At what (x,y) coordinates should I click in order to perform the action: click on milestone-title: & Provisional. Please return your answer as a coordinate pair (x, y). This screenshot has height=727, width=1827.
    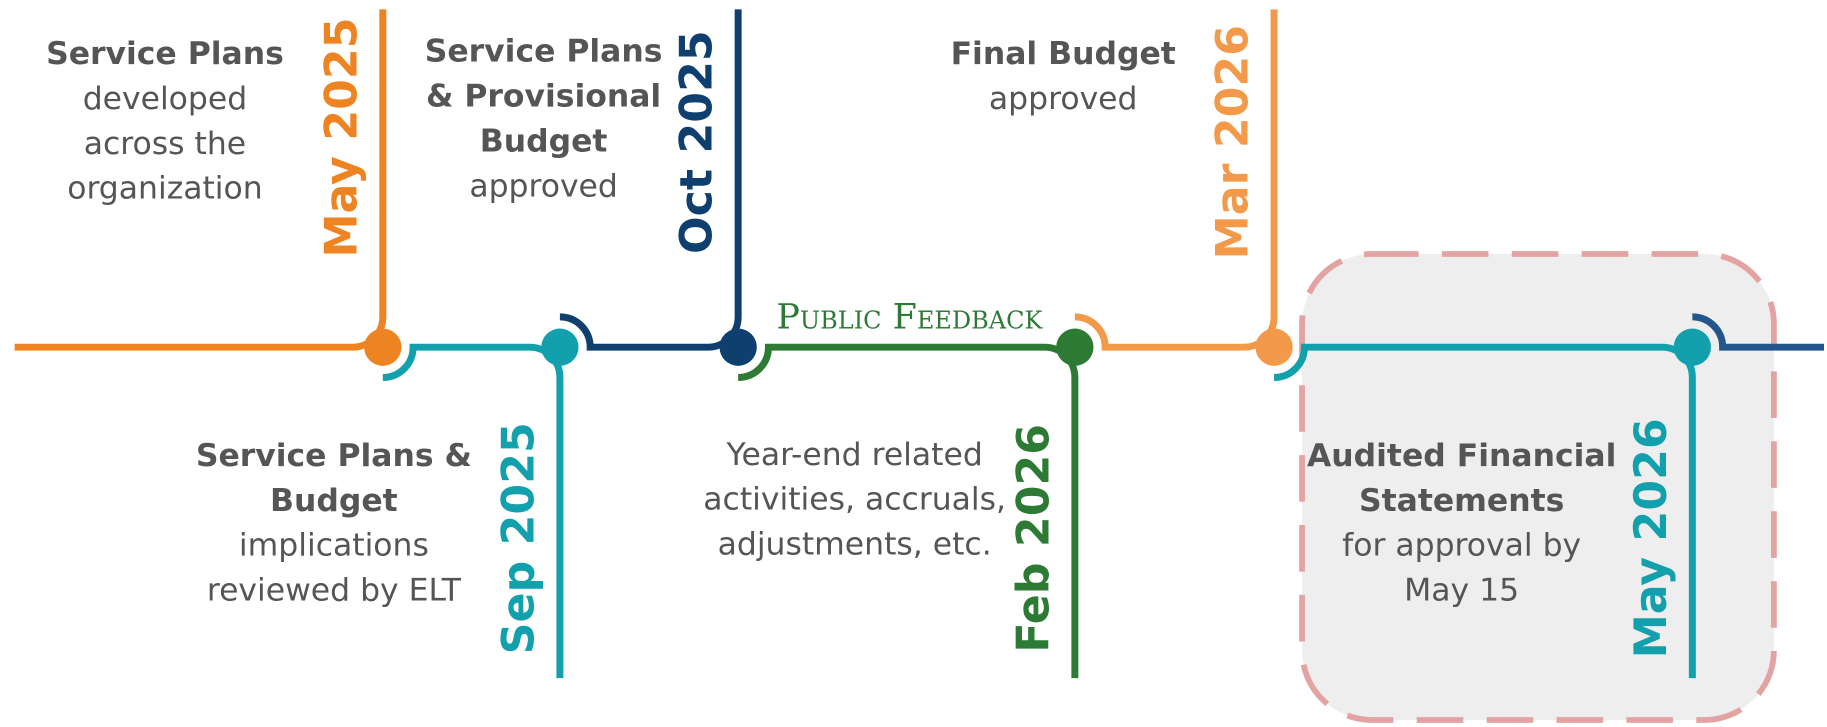
    Looking at the image, I should click on (543, 97).